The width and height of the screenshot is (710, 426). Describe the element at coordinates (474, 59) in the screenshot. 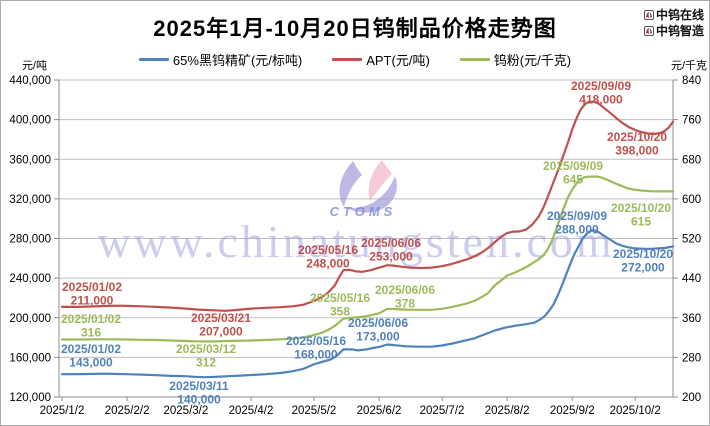

I see `legend-swatch-olive` at that location.